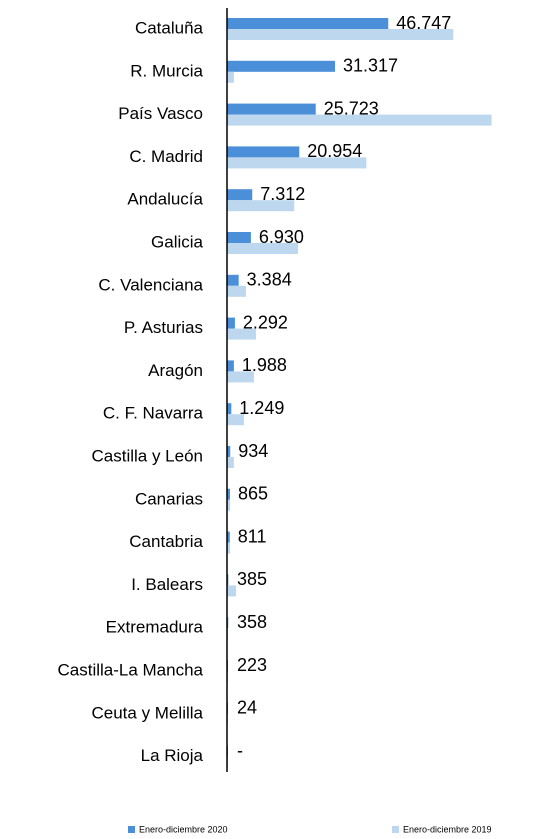 The image size is (534, 839). I want to click on category-label: Castilla-La Mancha, so click(130, 669).